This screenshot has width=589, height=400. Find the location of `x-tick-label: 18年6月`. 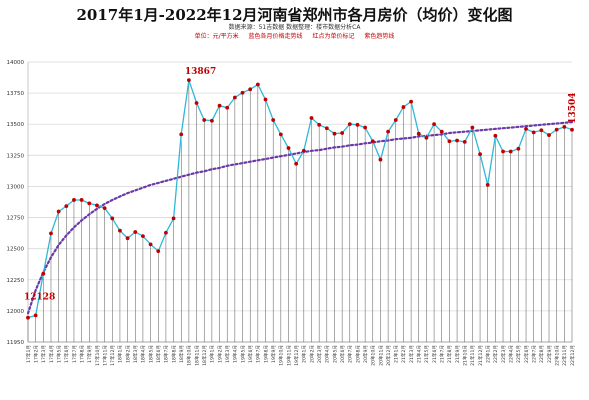

x-tick-label: 18年6月 is located at coordinates (158, 354).